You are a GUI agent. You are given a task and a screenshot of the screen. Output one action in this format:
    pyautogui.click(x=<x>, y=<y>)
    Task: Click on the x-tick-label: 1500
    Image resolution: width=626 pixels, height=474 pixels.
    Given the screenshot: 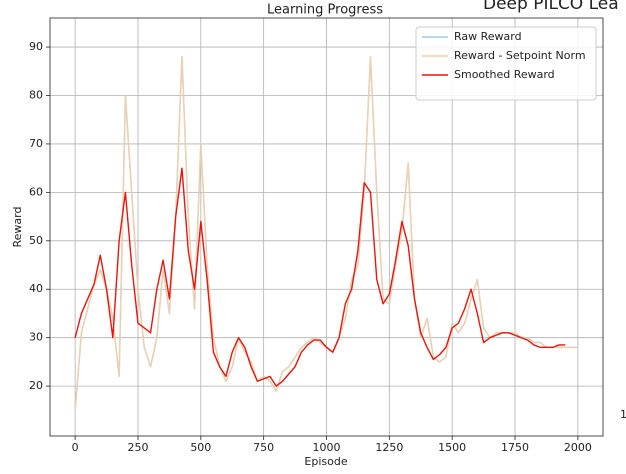 What is the action you would take?
    pyautogui.click(x=452, y=447)
    